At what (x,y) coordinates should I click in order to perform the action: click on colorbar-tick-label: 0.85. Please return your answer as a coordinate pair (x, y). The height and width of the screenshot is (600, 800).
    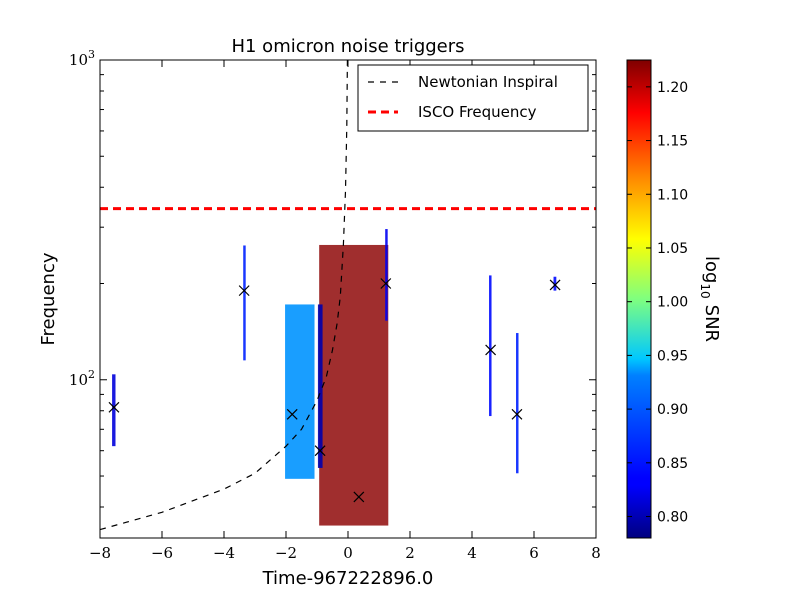
    Looking at the image, I should click on (672, 464).